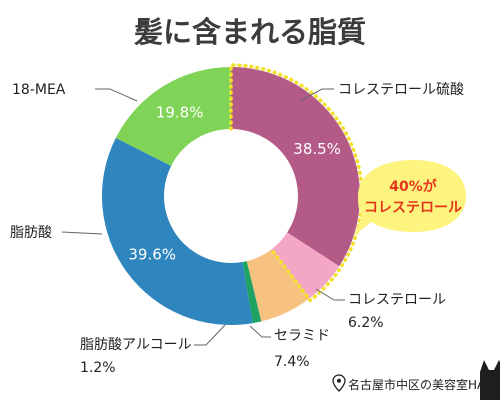 This screenshot has height=400, width=500. What do you see at coordinates (292, 362) in the screenshot?
I see `slice-value-label-3: 7.4%` at bounding box center [292, 362].